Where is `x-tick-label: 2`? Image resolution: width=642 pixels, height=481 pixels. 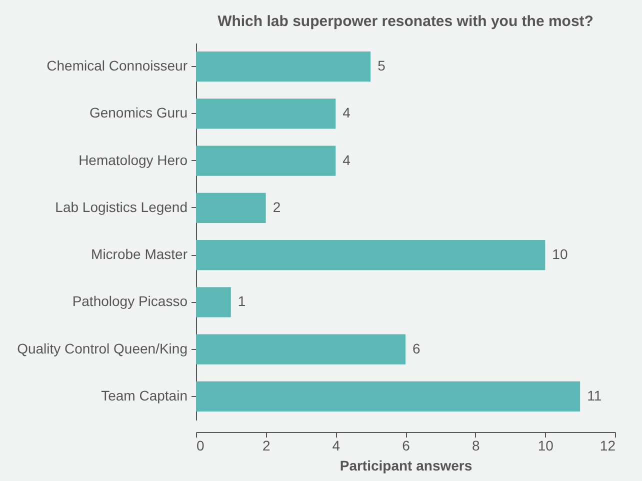
x-tick-label: 2 is located at coordinates (266, 446).